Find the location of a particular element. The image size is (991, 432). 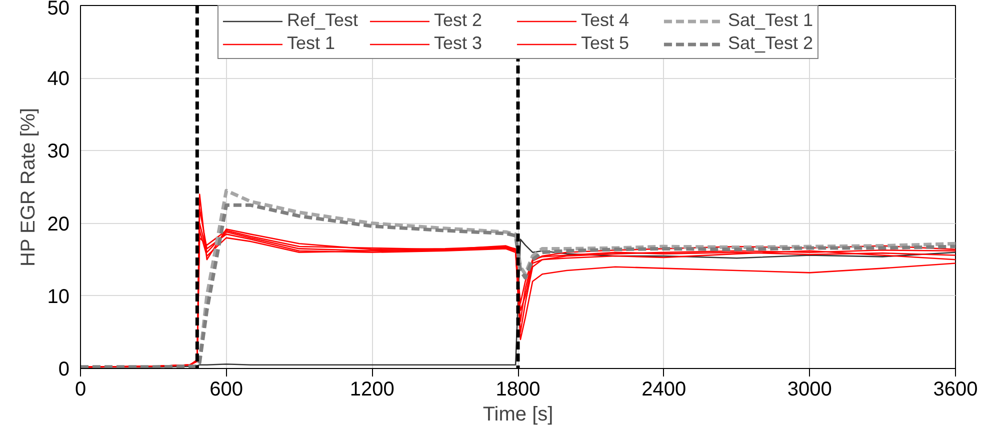

legend-label: Sat_Test 1 is located at coordinates (771, 20).